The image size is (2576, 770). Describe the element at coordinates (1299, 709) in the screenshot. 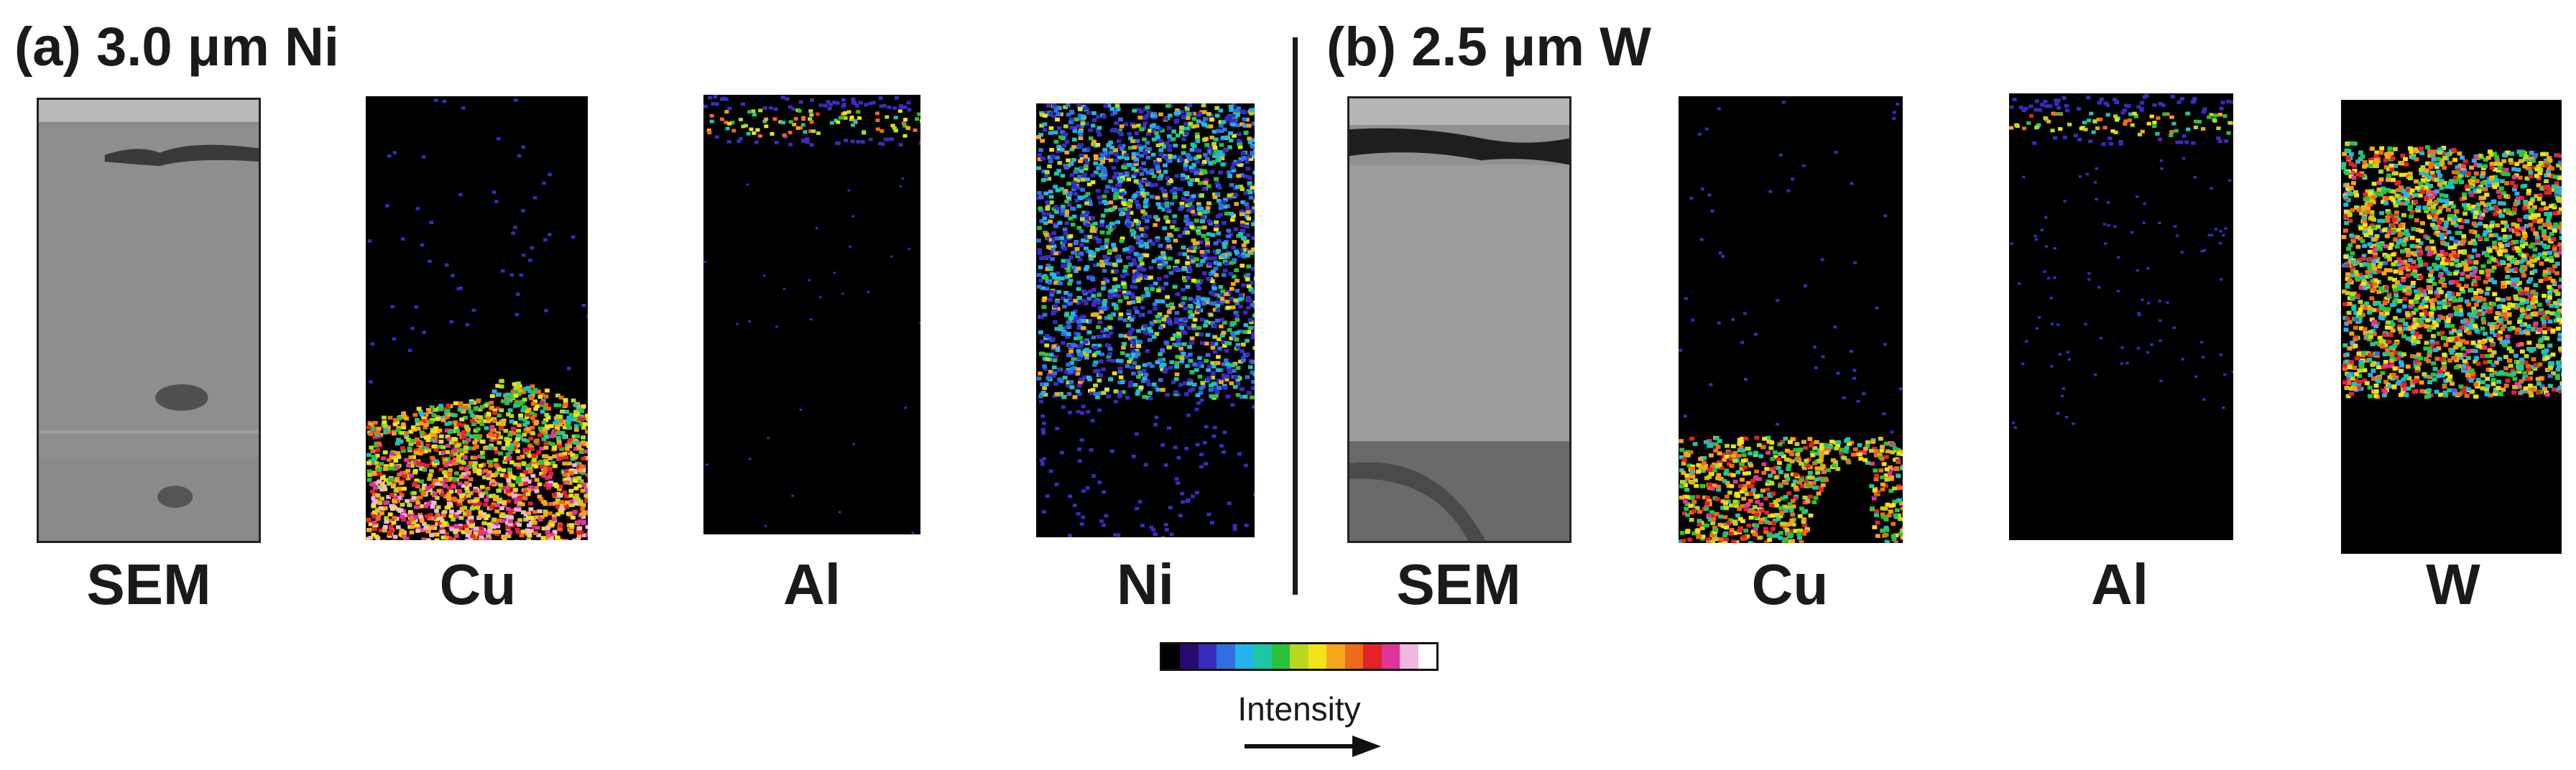

I see `intensity-label: Intensity` at that location.